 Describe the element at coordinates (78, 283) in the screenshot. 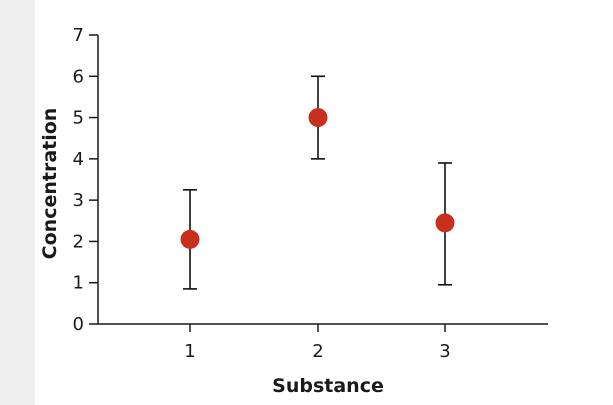

I see `y-tick-label: 1` at that location.